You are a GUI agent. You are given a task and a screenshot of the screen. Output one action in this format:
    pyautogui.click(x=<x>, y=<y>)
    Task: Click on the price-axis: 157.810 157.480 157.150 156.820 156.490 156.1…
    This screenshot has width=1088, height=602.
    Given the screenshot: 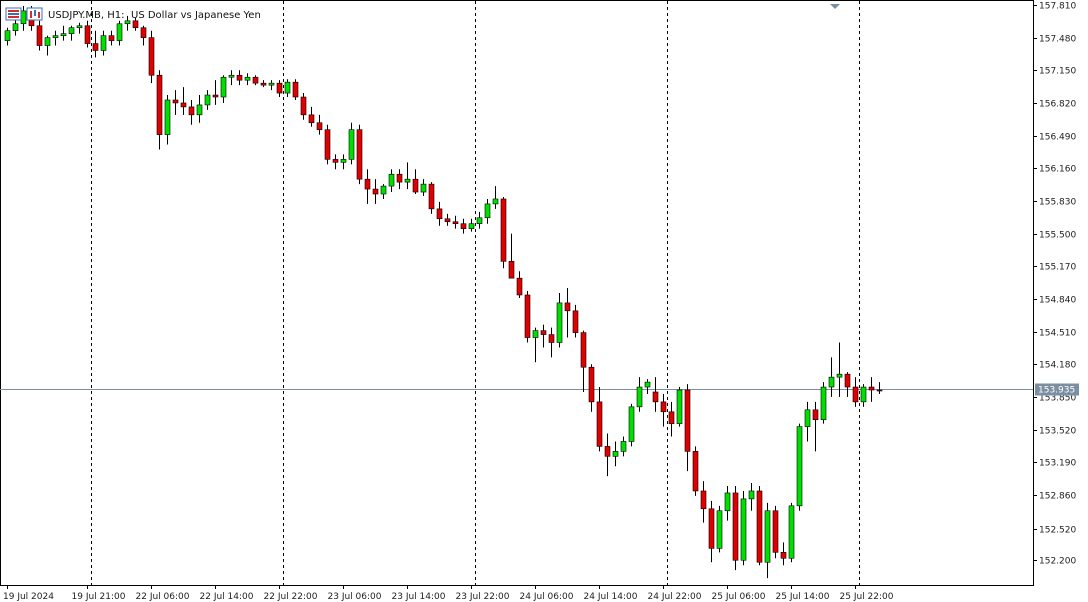 What is the action you would take?
    pyautogui.click(x=1056, y=284)
    